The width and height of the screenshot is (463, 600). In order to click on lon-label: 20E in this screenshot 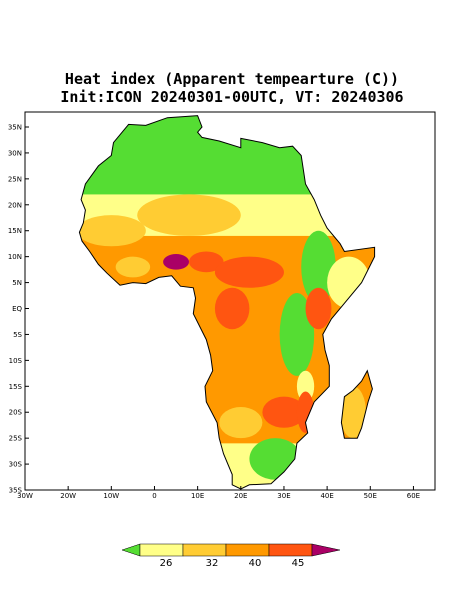, I will do `click(240, 496)`.